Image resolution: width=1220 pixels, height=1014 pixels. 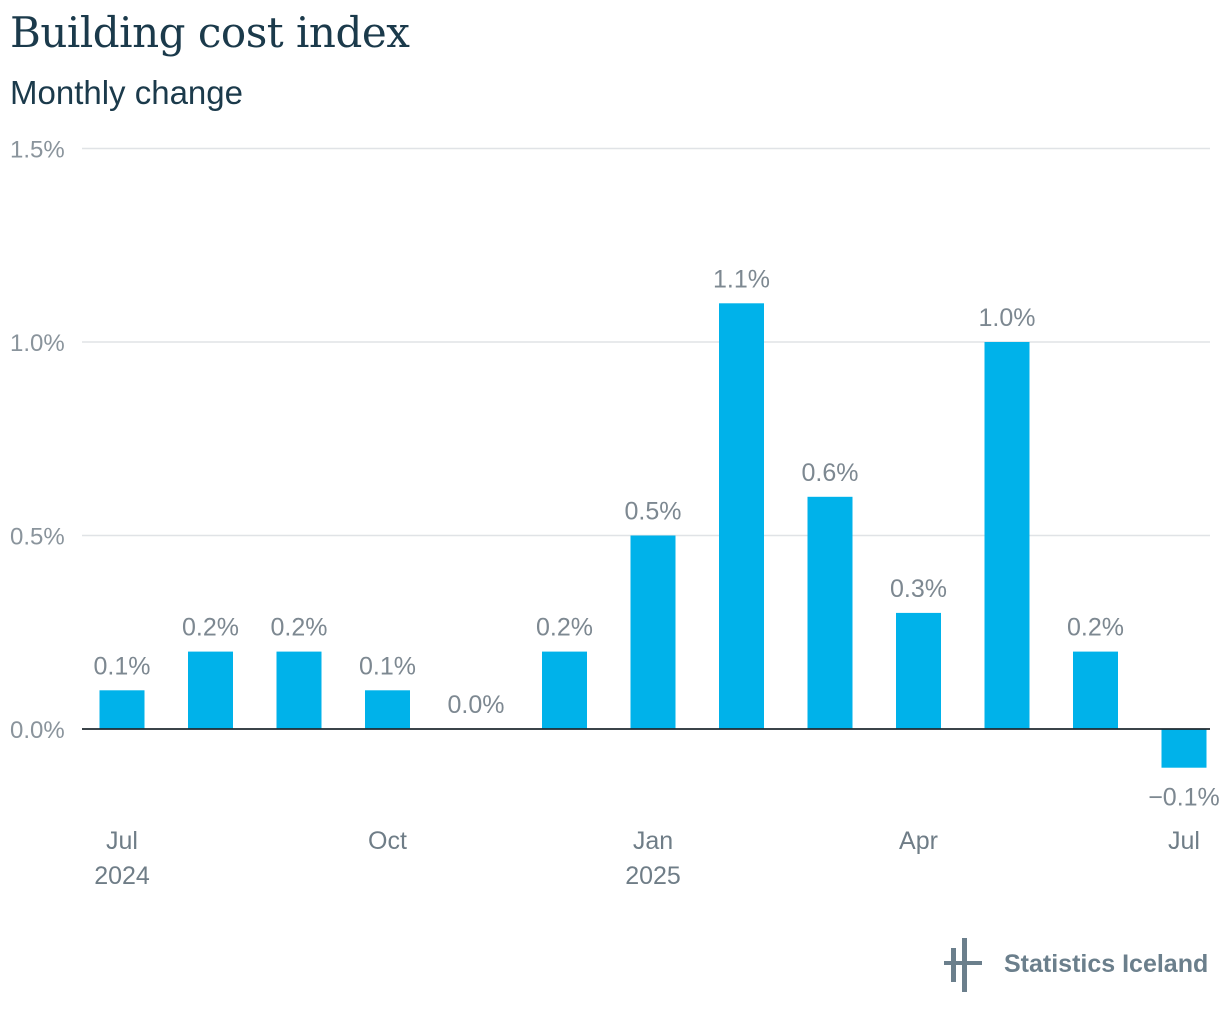 I want to click on chart-title: Building cost index, so click(x=210, y=32).